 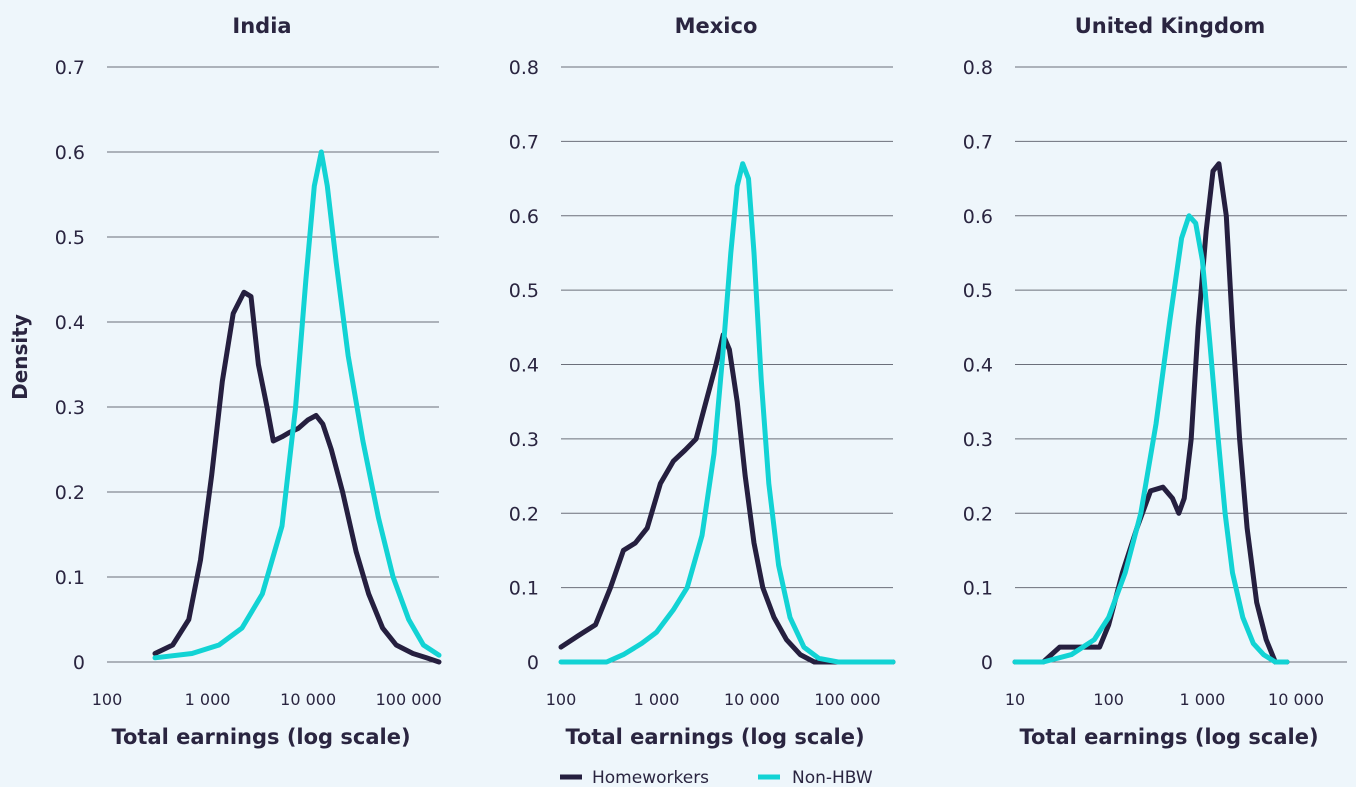 What do you see at coordinates (20, 357) in the screenshot?
I see `y-axis-label: Density` at bounding box center [20, 357].